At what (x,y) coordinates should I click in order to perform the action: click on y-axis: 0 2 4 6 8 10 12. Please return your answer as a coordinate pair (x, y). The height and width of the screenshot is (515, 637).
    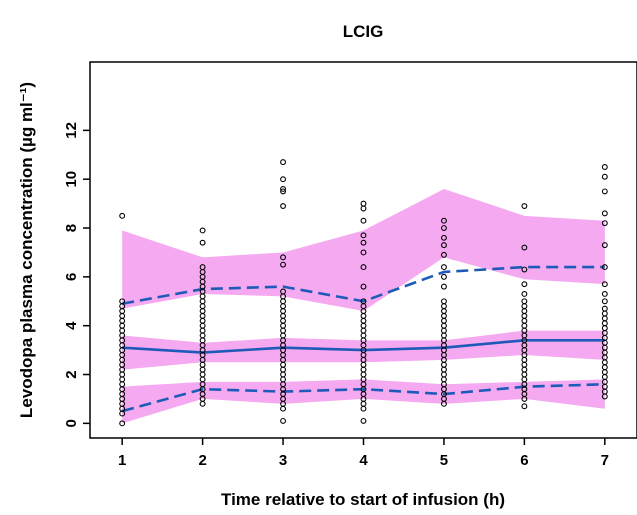
    Looking at the image, I should click on (76, 275).